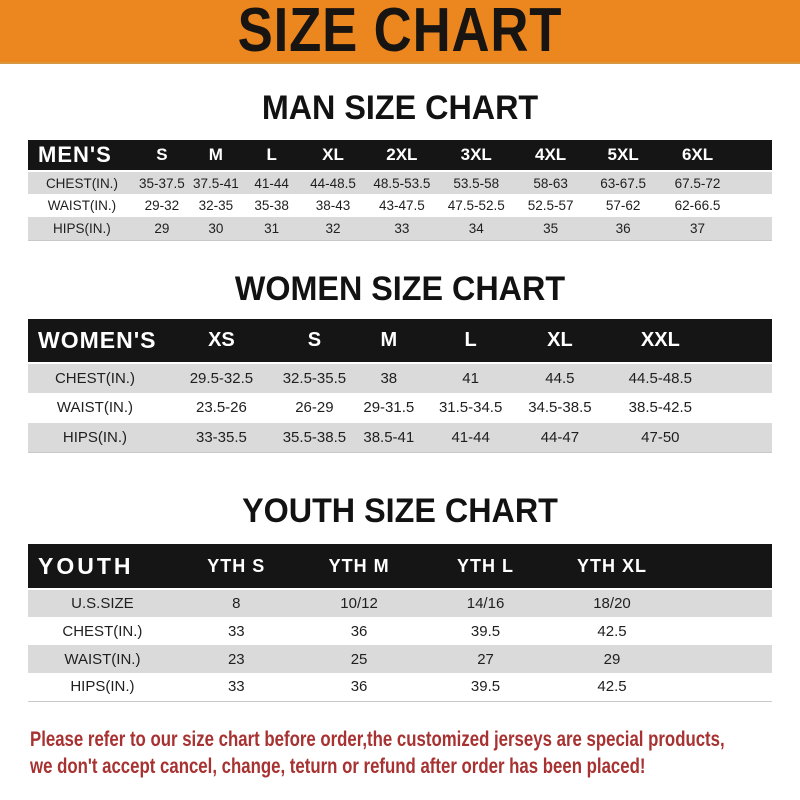 The height and width of the screenshot is (800, 800). What do you see at coordinates (221, 377) in the screenshot?
I see `size-value-cell: 29.5-32.5` at bounding box center [221, 377].